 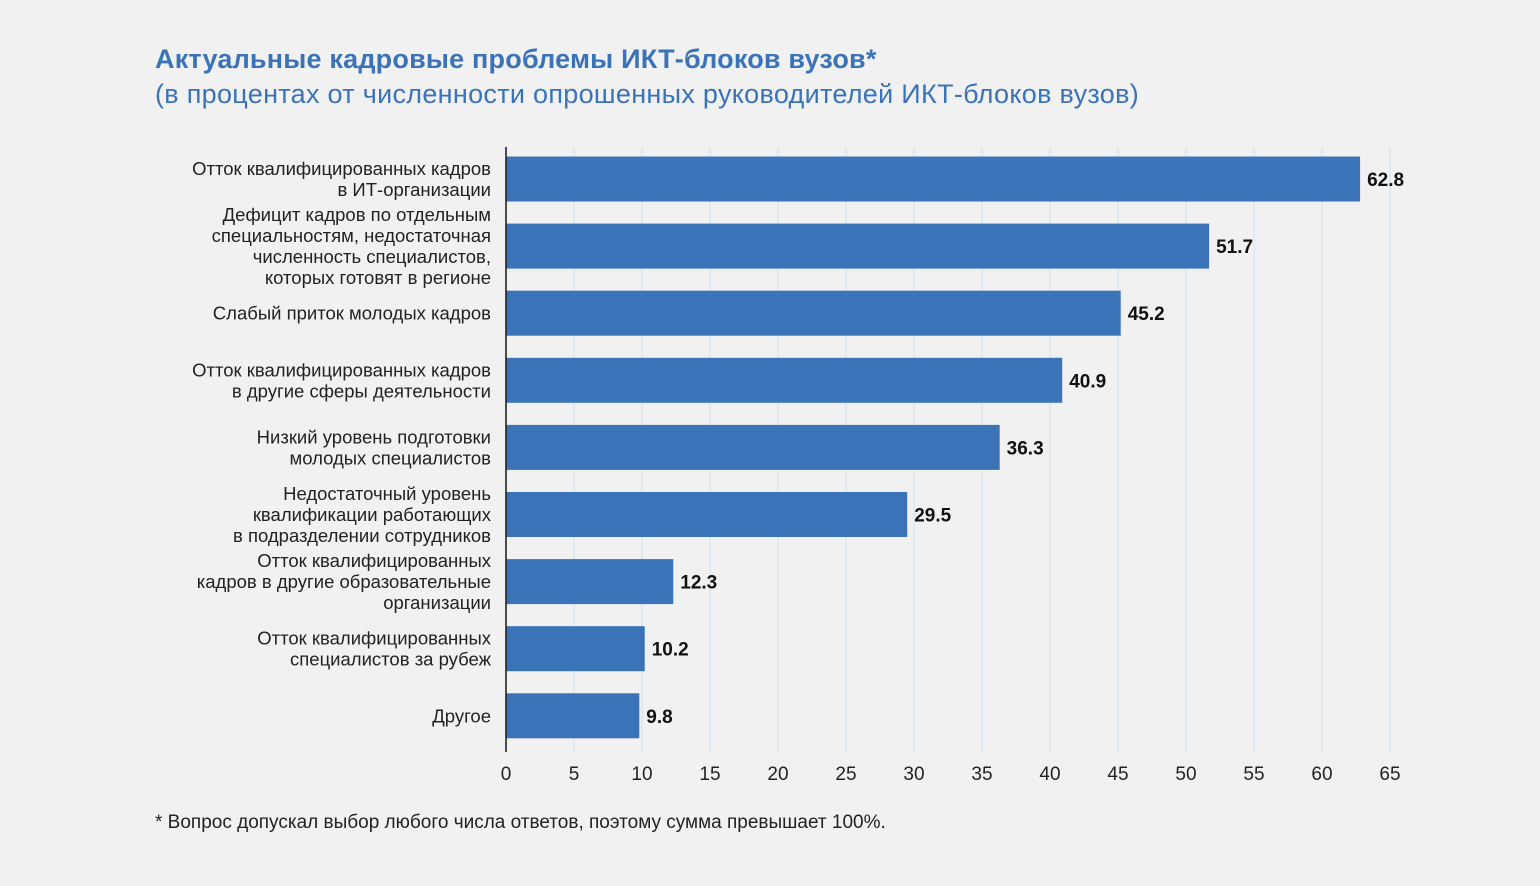 What do you see at coordinates (1385, 180) in the screenshot?
I see `data-label: 62.8` at bounding box center [1385, 180].